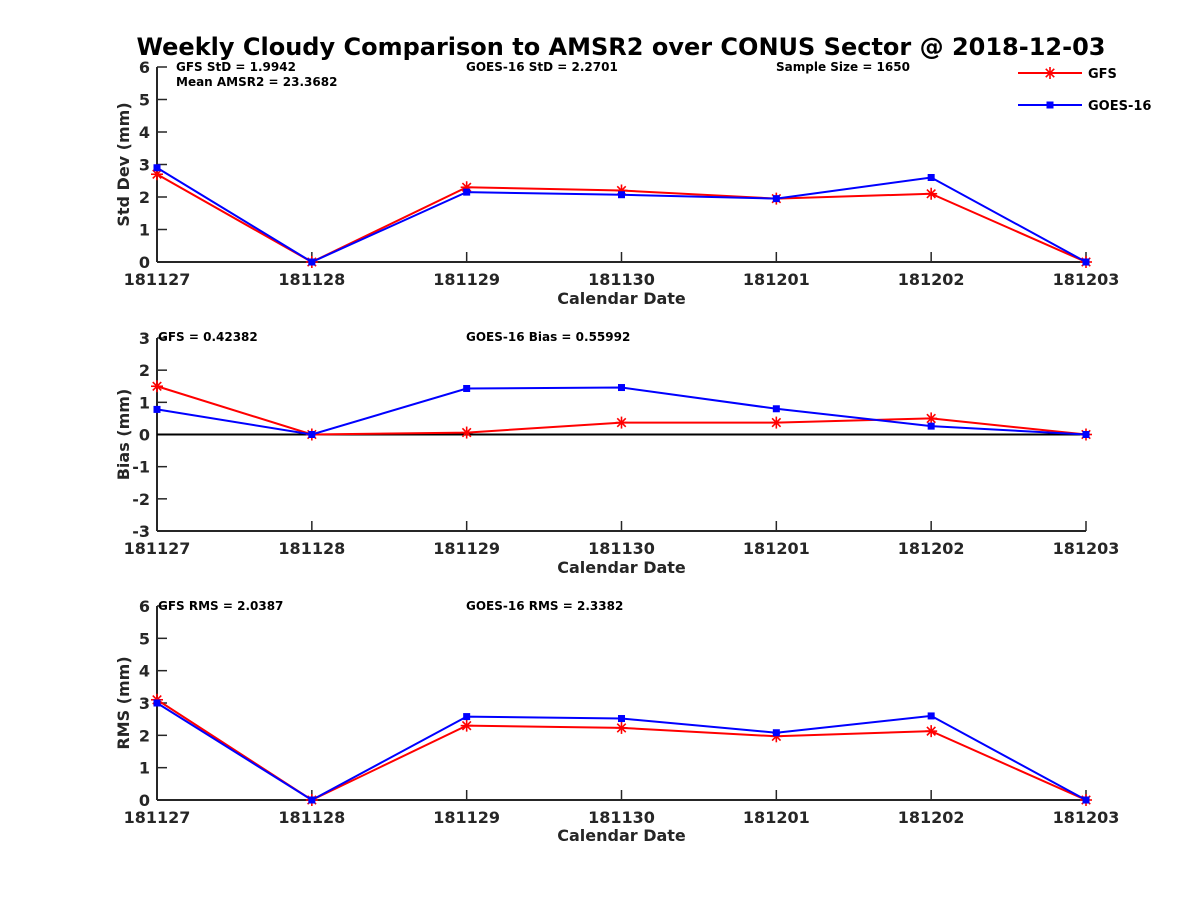 The image size is (1200, 900). What do you see at coordinates (843, 67) in the screenshot?
I see `stat-annotation: Sample Size = 1650` at bounding box center [843, 67].